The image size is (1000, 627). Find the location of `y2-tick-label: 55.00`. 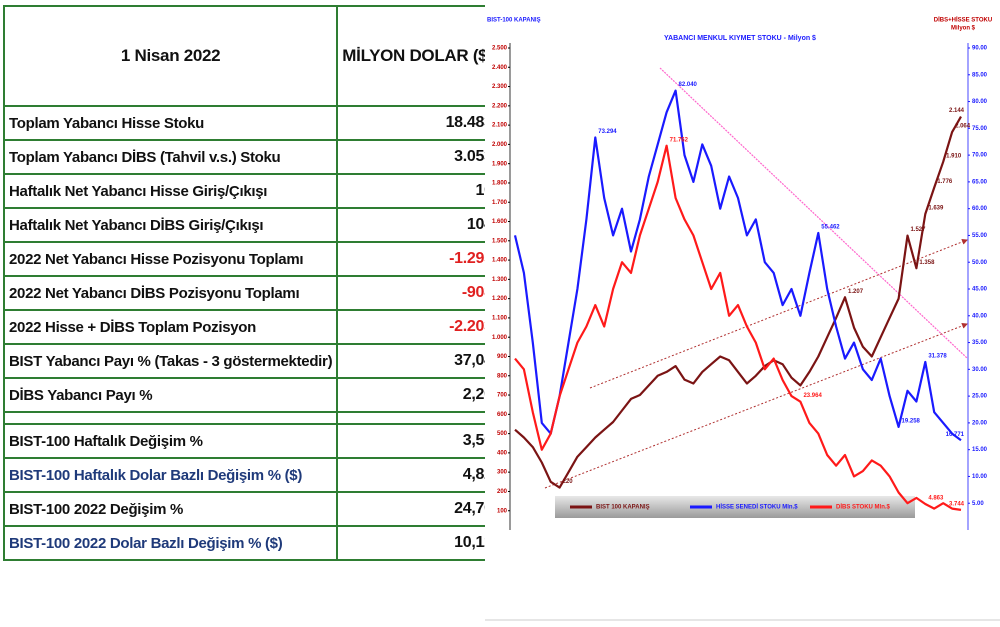

y2-tick-label: 55.00 is located at coordinates (980, 236).